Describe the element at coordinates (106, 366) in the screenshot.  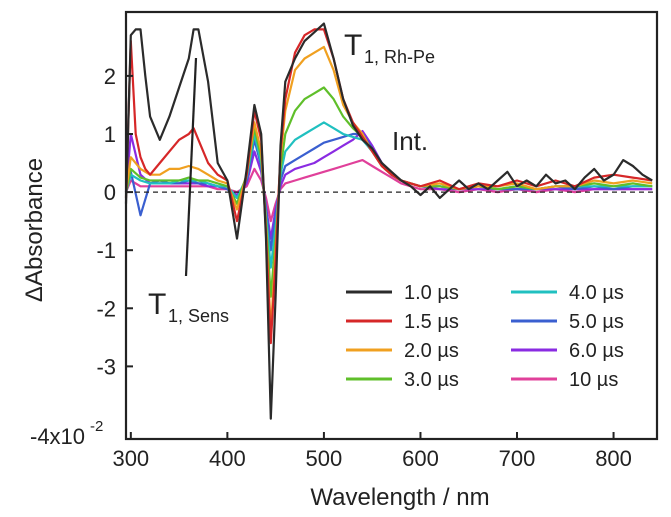
I see `y-tick-label-5: -3` at that location.